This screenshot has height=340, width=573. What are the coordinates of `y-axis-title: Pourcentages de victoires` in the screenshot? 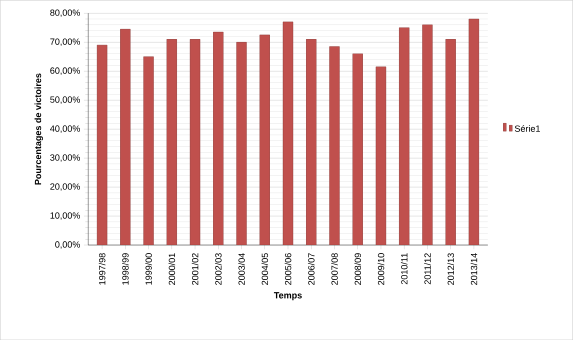 It's located at (38, 128).